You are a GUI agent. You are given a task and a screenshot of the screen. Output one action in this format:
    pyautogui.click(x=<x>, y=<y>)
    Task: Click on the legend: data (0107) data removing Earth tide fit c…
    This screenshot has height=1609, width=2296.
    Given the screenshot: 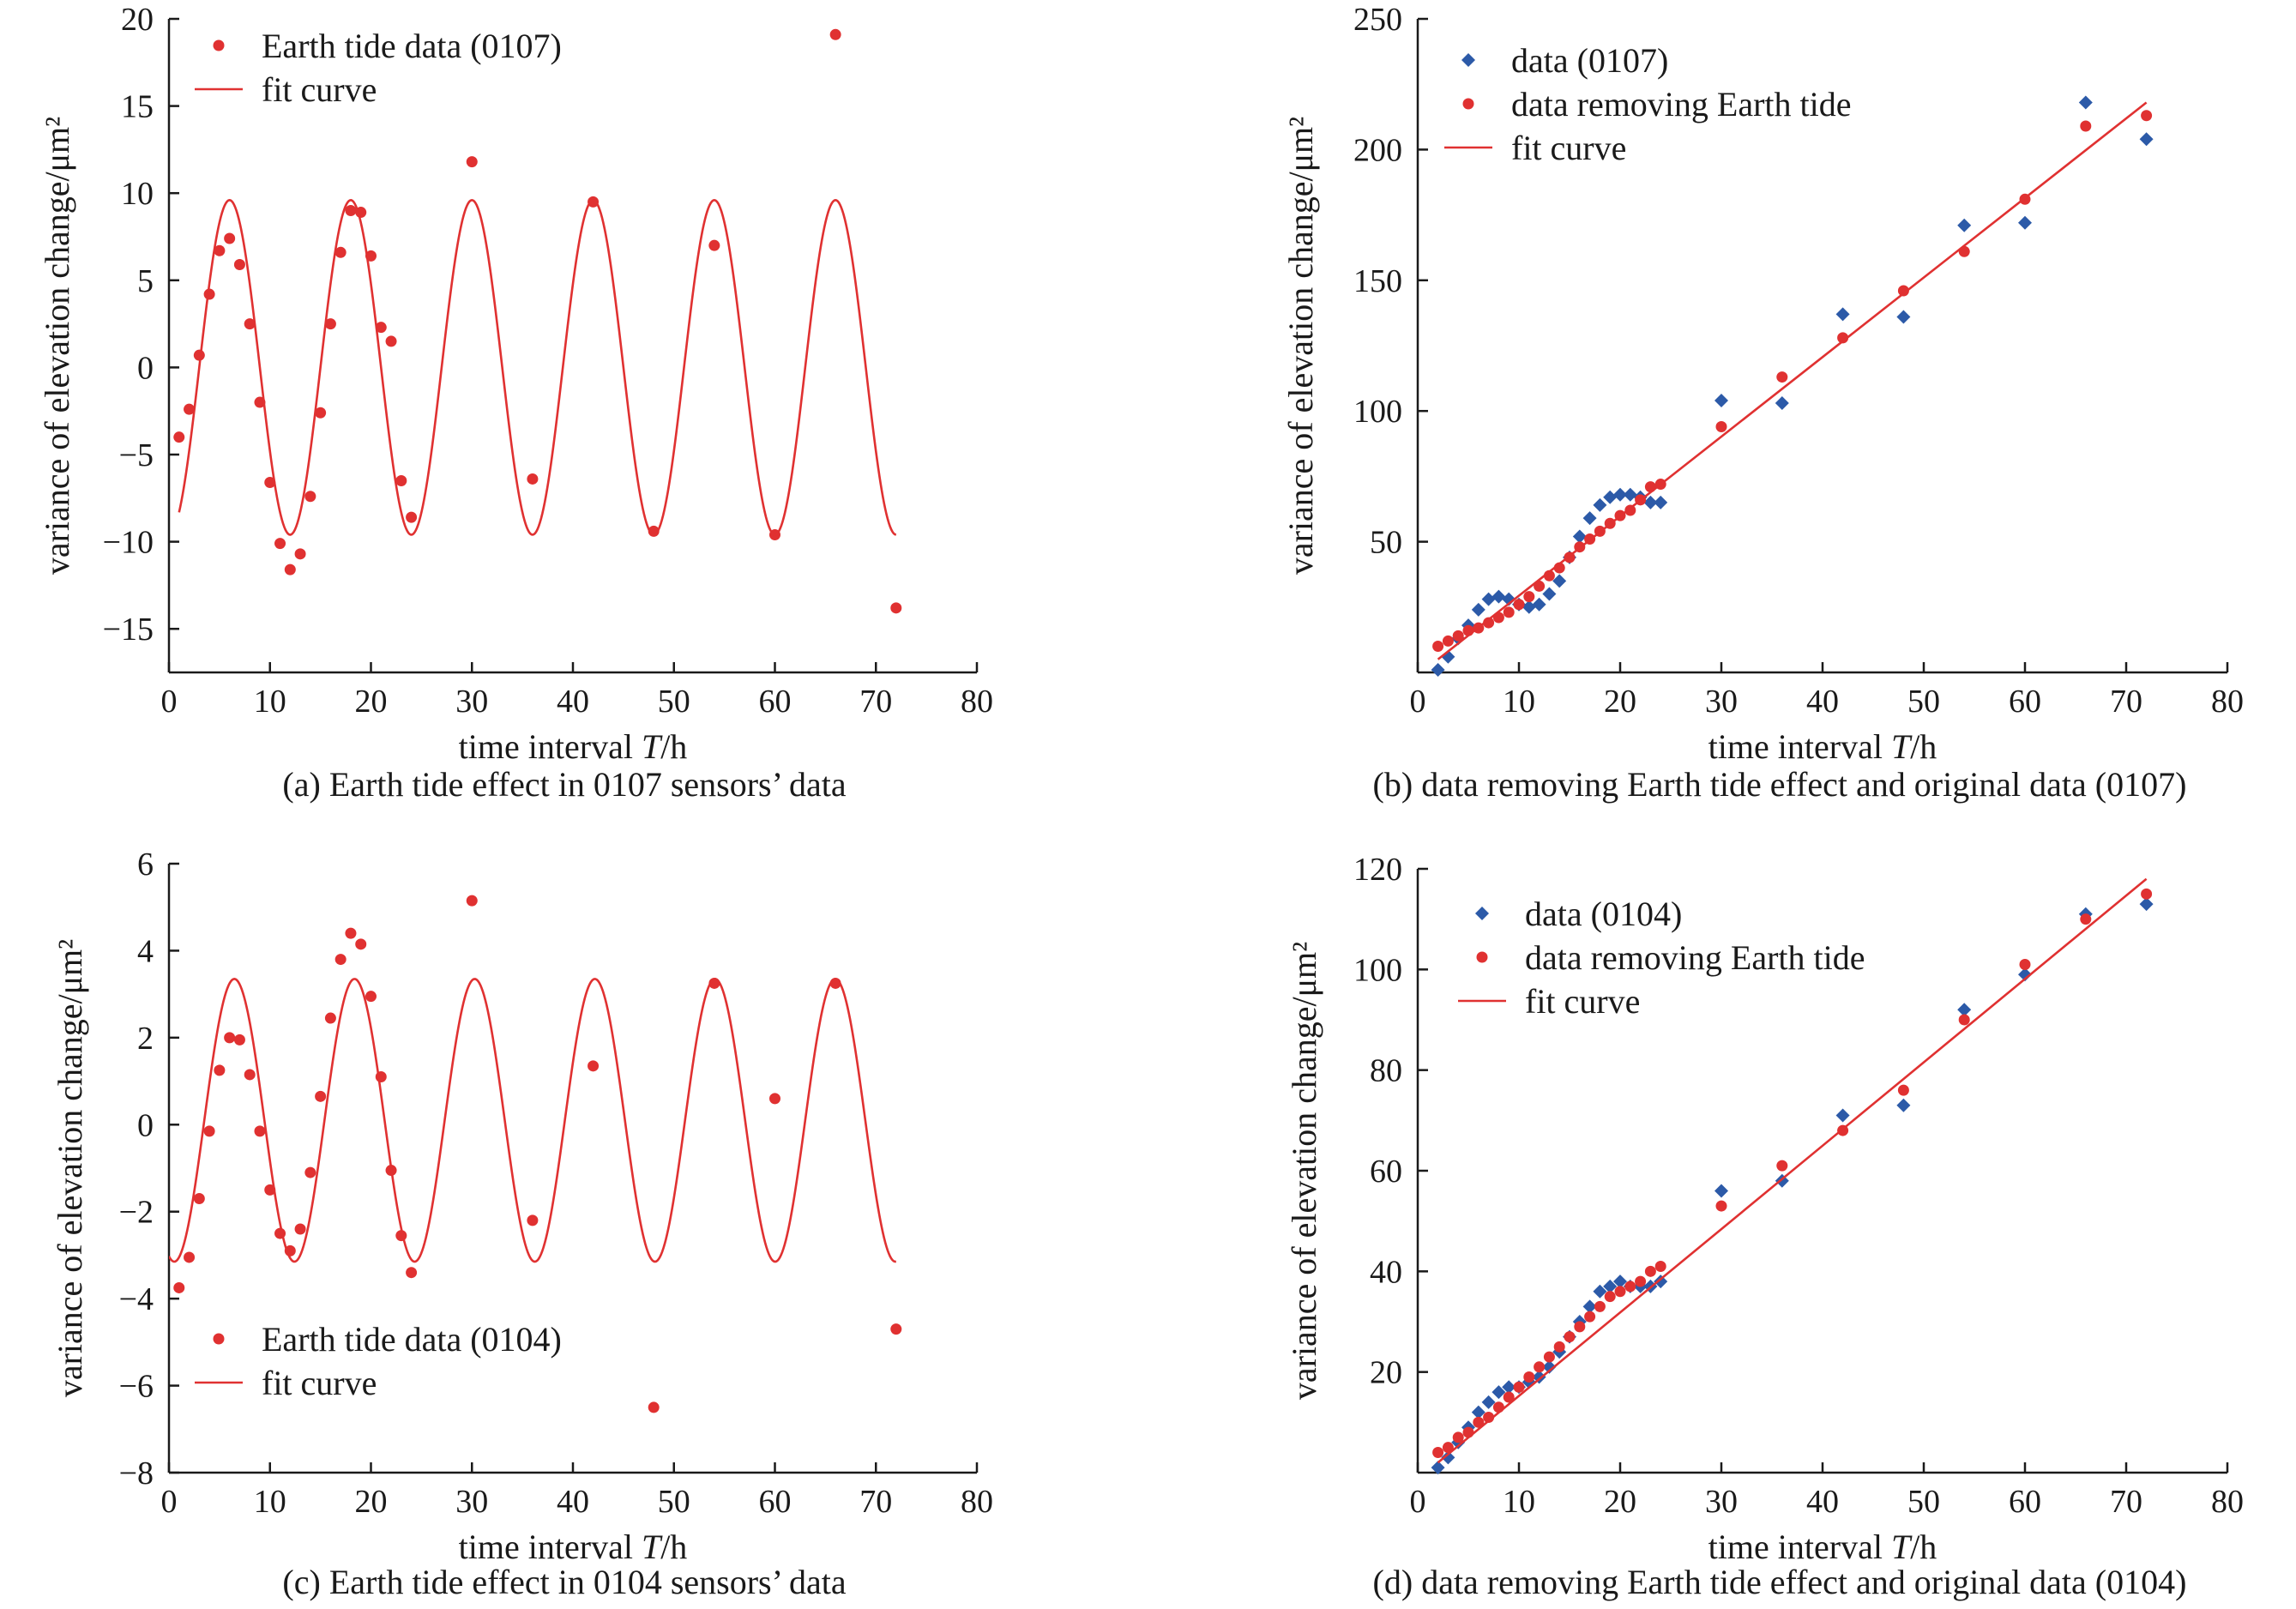 What is the action you would take?
    pyautogui.click(x=1648, y=104)
    